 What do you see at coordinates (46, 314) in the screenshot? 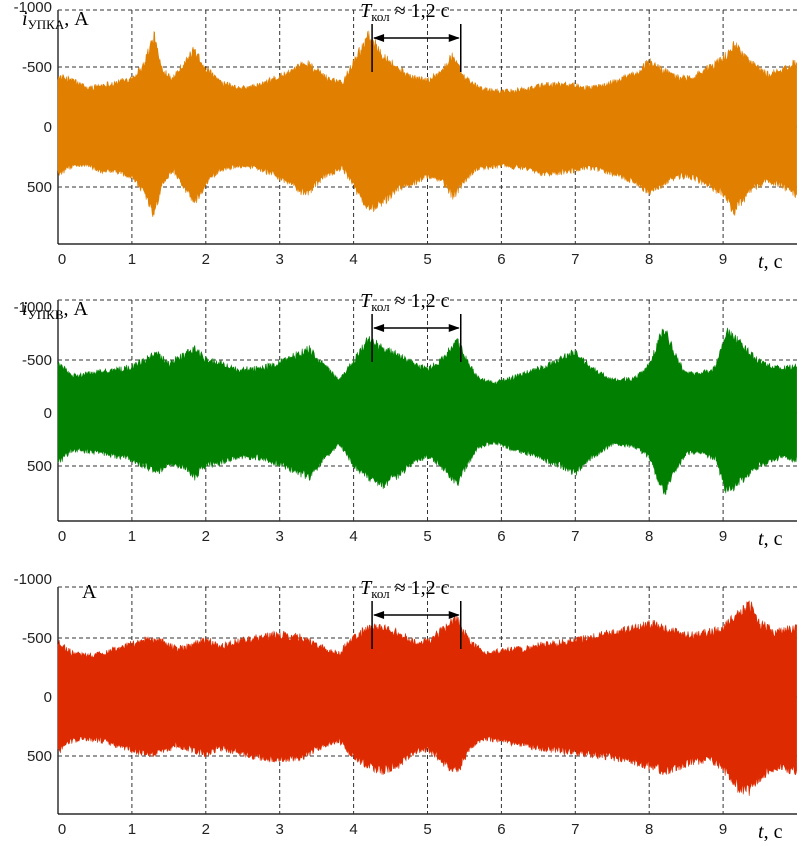
I see `y-axis-label-sub: УПКВ` at bounding box center [46, 314].